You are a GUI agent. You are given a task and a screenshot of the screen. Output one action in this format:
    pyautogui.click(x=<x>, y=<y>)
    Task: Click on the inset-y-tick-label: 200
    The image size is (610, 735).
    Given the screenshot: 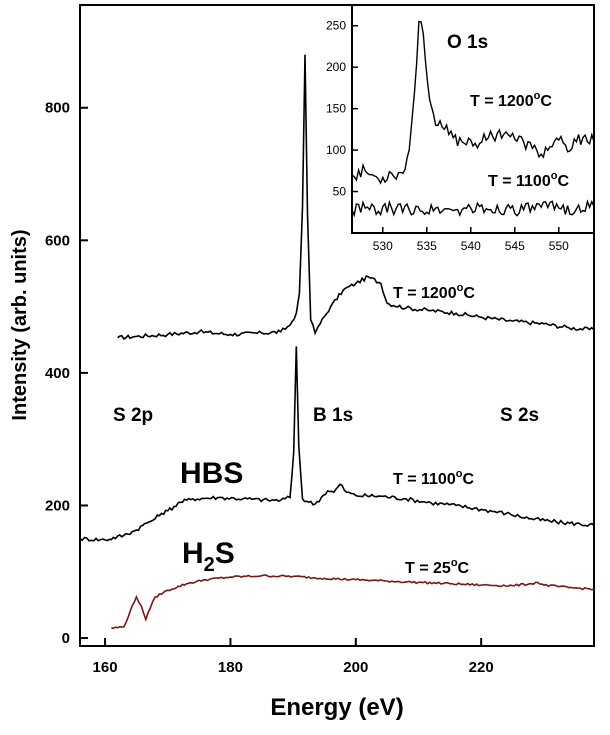 What is the action you would take?
    pyautogui.click(x=336, y=67)
    